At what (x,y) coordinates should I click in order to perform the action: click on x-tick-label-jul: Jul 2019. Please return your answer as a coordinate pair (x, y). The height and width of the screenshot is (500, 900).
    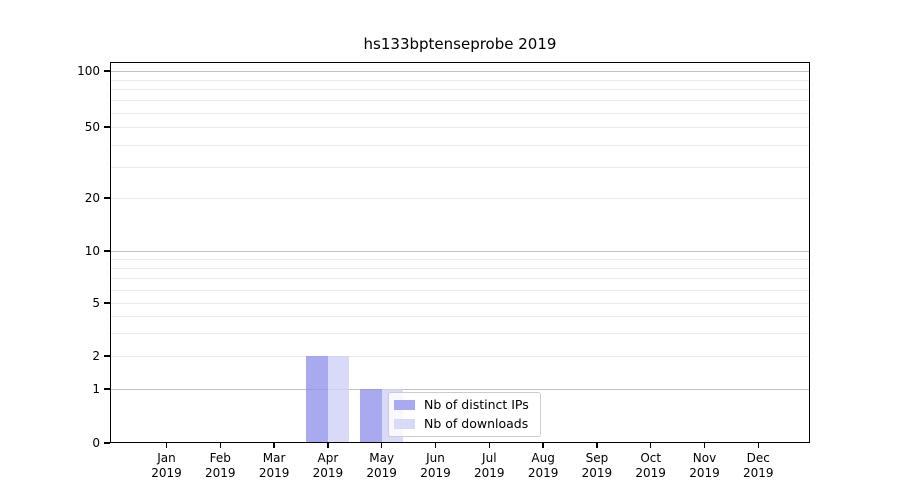
    Looking at the image, I should click on (489, 465).